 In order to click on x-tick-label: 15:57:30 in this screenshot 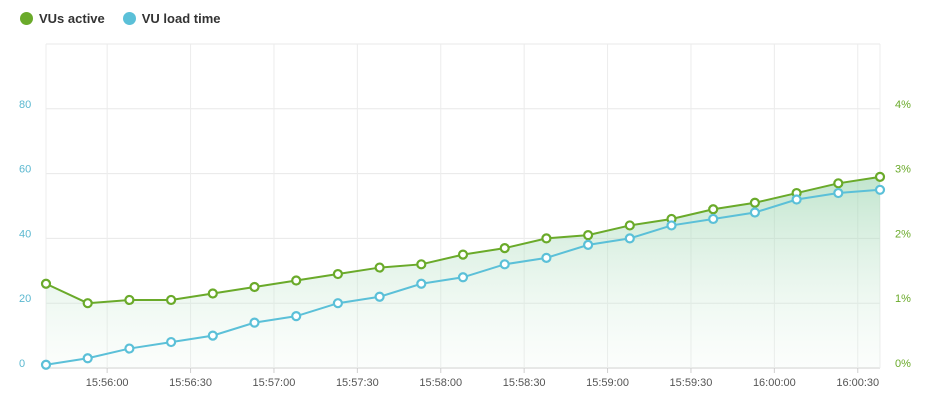, I will do `click(357, 383)`.